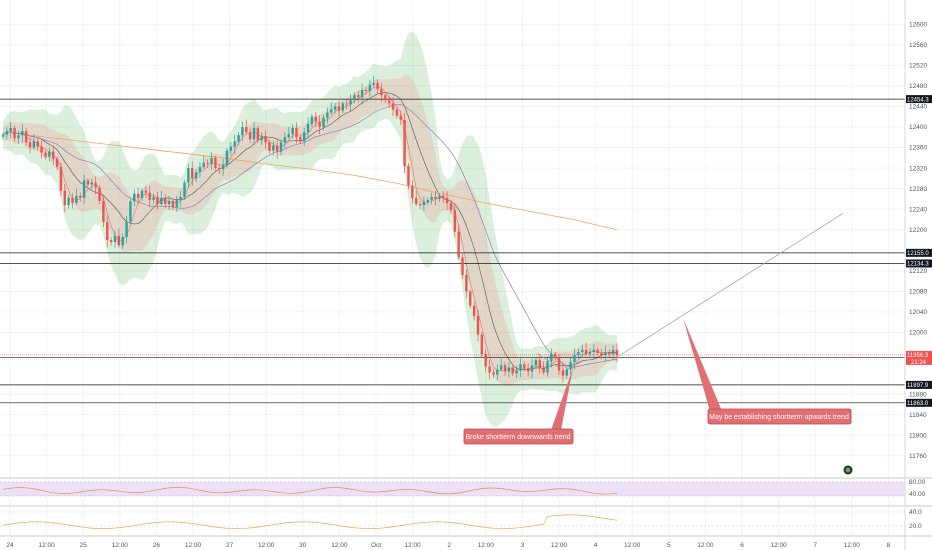 This screenshot has height=550, width=932. I want to click on price-tick-label: 12360, so click(918, 148).